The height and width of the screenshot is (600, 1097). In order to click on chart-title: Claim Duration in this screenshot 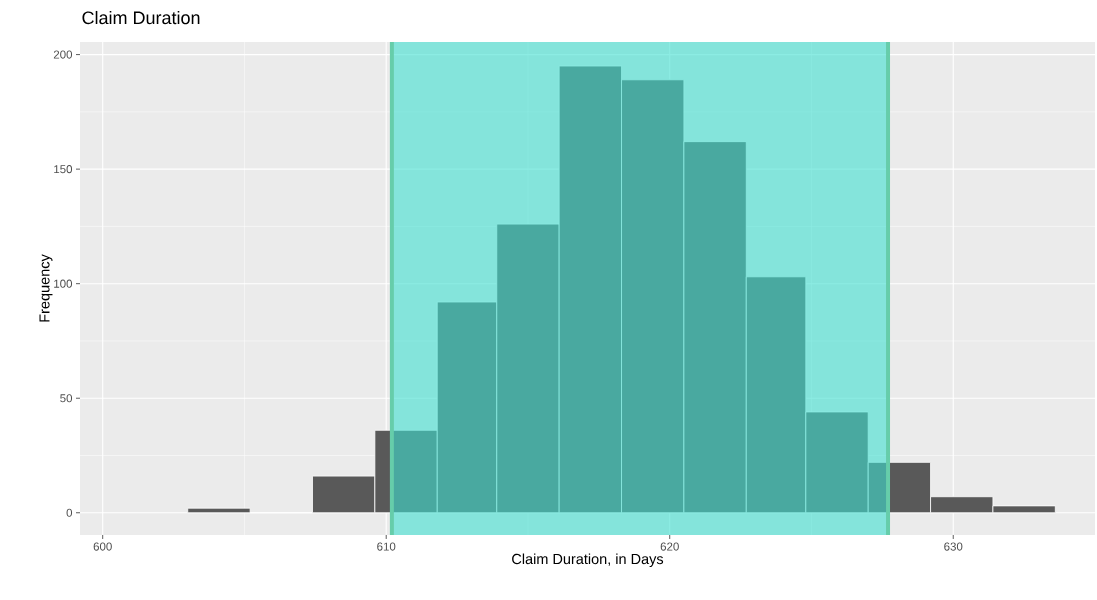, I will do `click(141, 17)`.